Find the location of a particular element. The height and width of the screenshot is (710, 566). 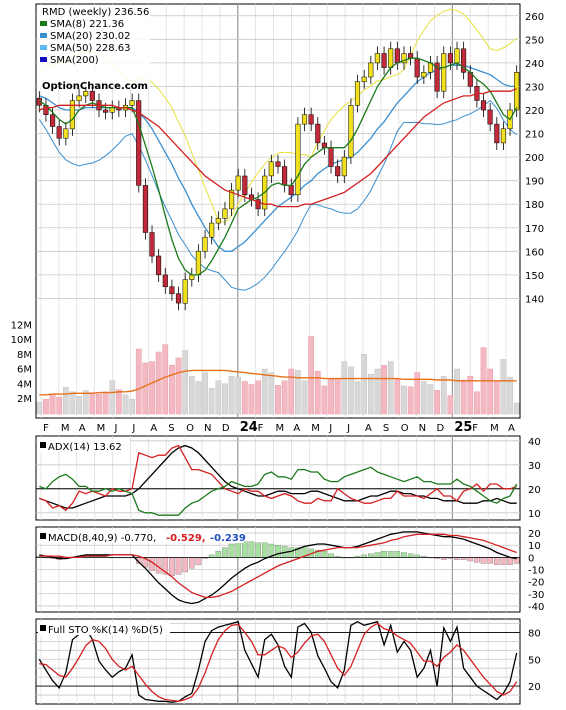

macd-histogram-label: -0.239 is located at coordinates (228, 538).